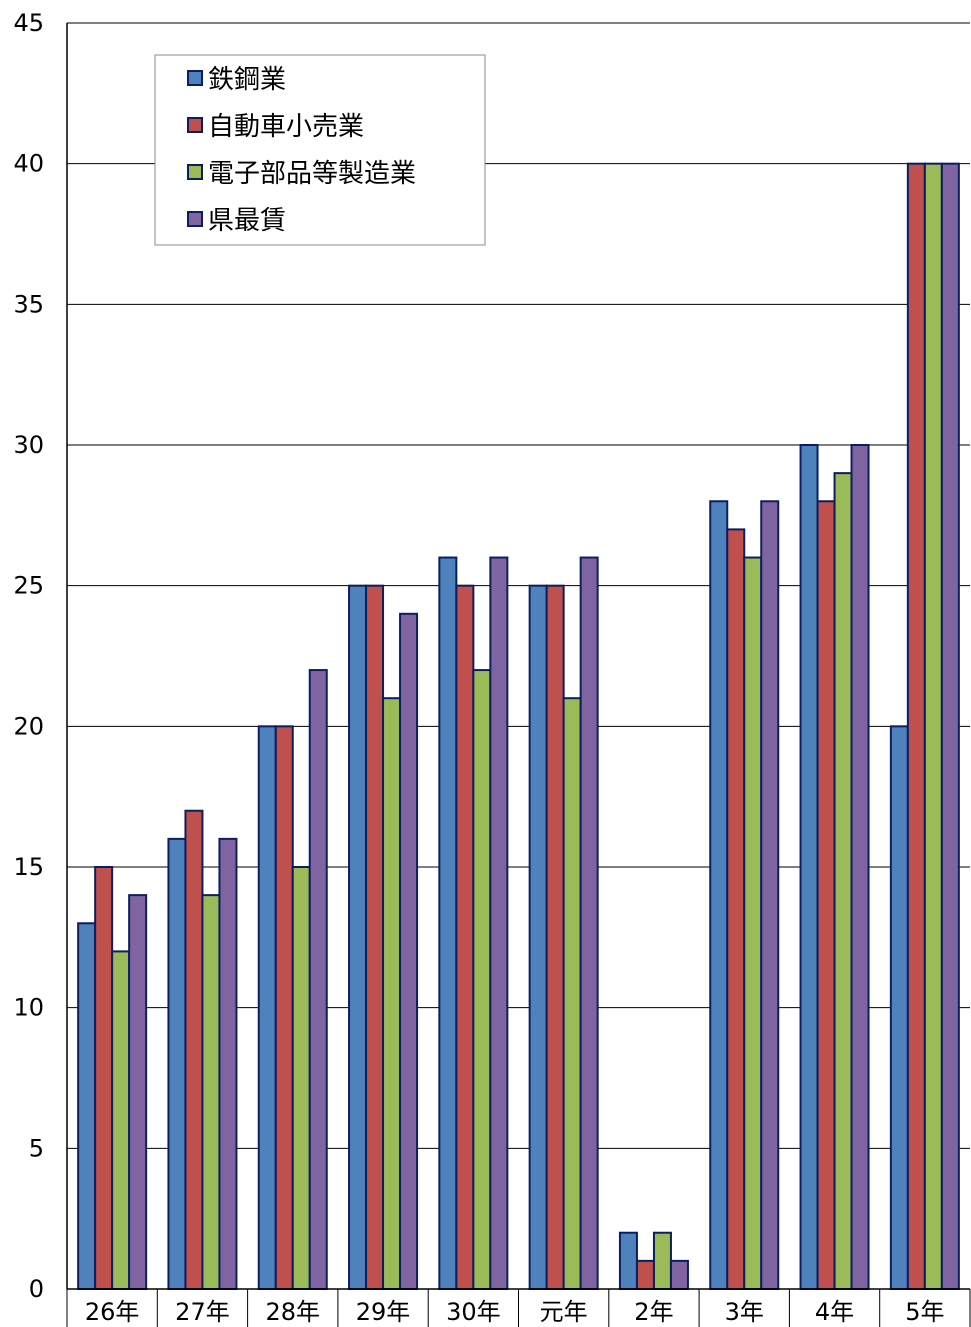 The width and height of the screenshot is (971, 1327). Describe the element at coordinates (555, 937) in the screenshot. I see `bar-2-元年` at that location.